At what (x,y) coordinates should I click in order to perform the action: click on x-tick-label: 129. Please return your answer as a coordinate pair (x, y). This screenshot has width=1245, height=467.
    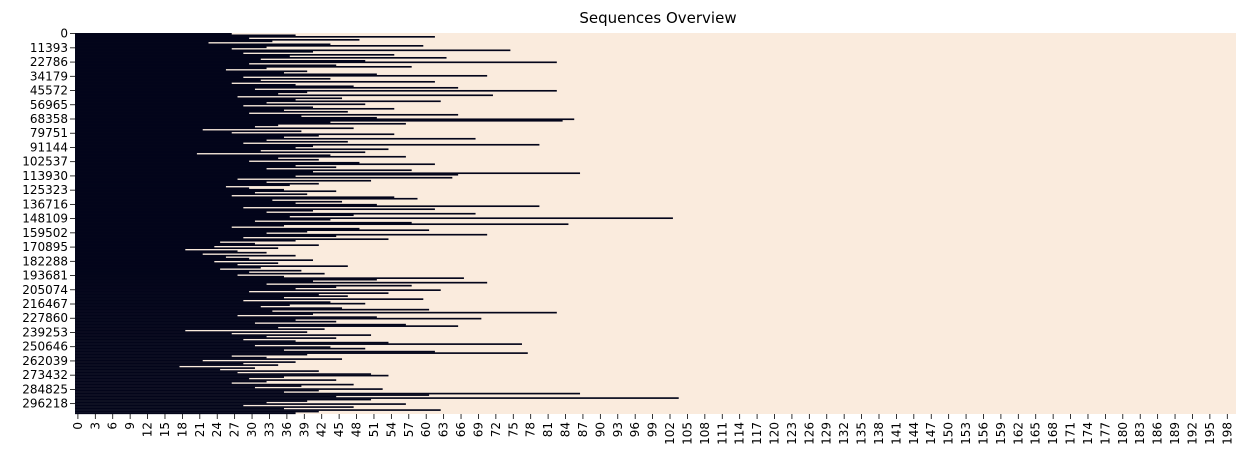
    Looking at the image, I should click on (827, 433).